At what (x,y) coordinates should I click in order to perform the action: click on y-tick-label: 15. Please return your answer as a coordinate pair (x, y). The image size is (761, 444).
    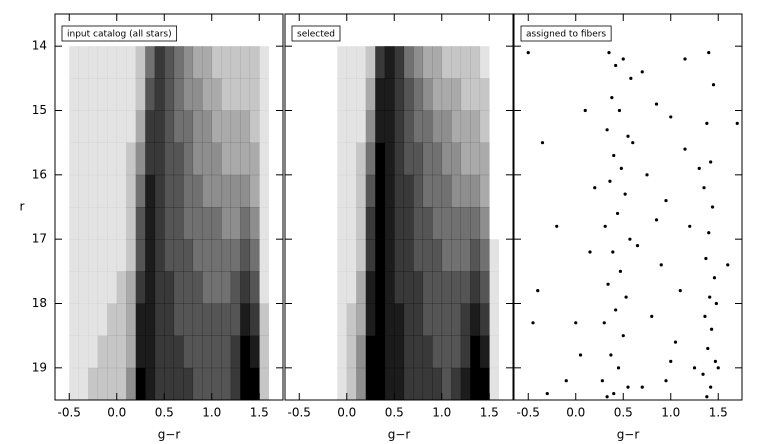
    Looking at the image, I should click on (39, 110).